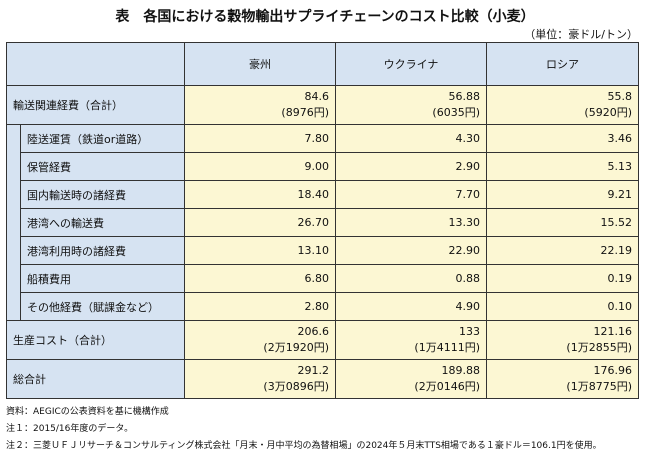 The height and width of the screenshot is (460, 650). Describe the element at coordinates (260, 64) in the screenshot. I see `col-header-australia: 豪州` at that location.